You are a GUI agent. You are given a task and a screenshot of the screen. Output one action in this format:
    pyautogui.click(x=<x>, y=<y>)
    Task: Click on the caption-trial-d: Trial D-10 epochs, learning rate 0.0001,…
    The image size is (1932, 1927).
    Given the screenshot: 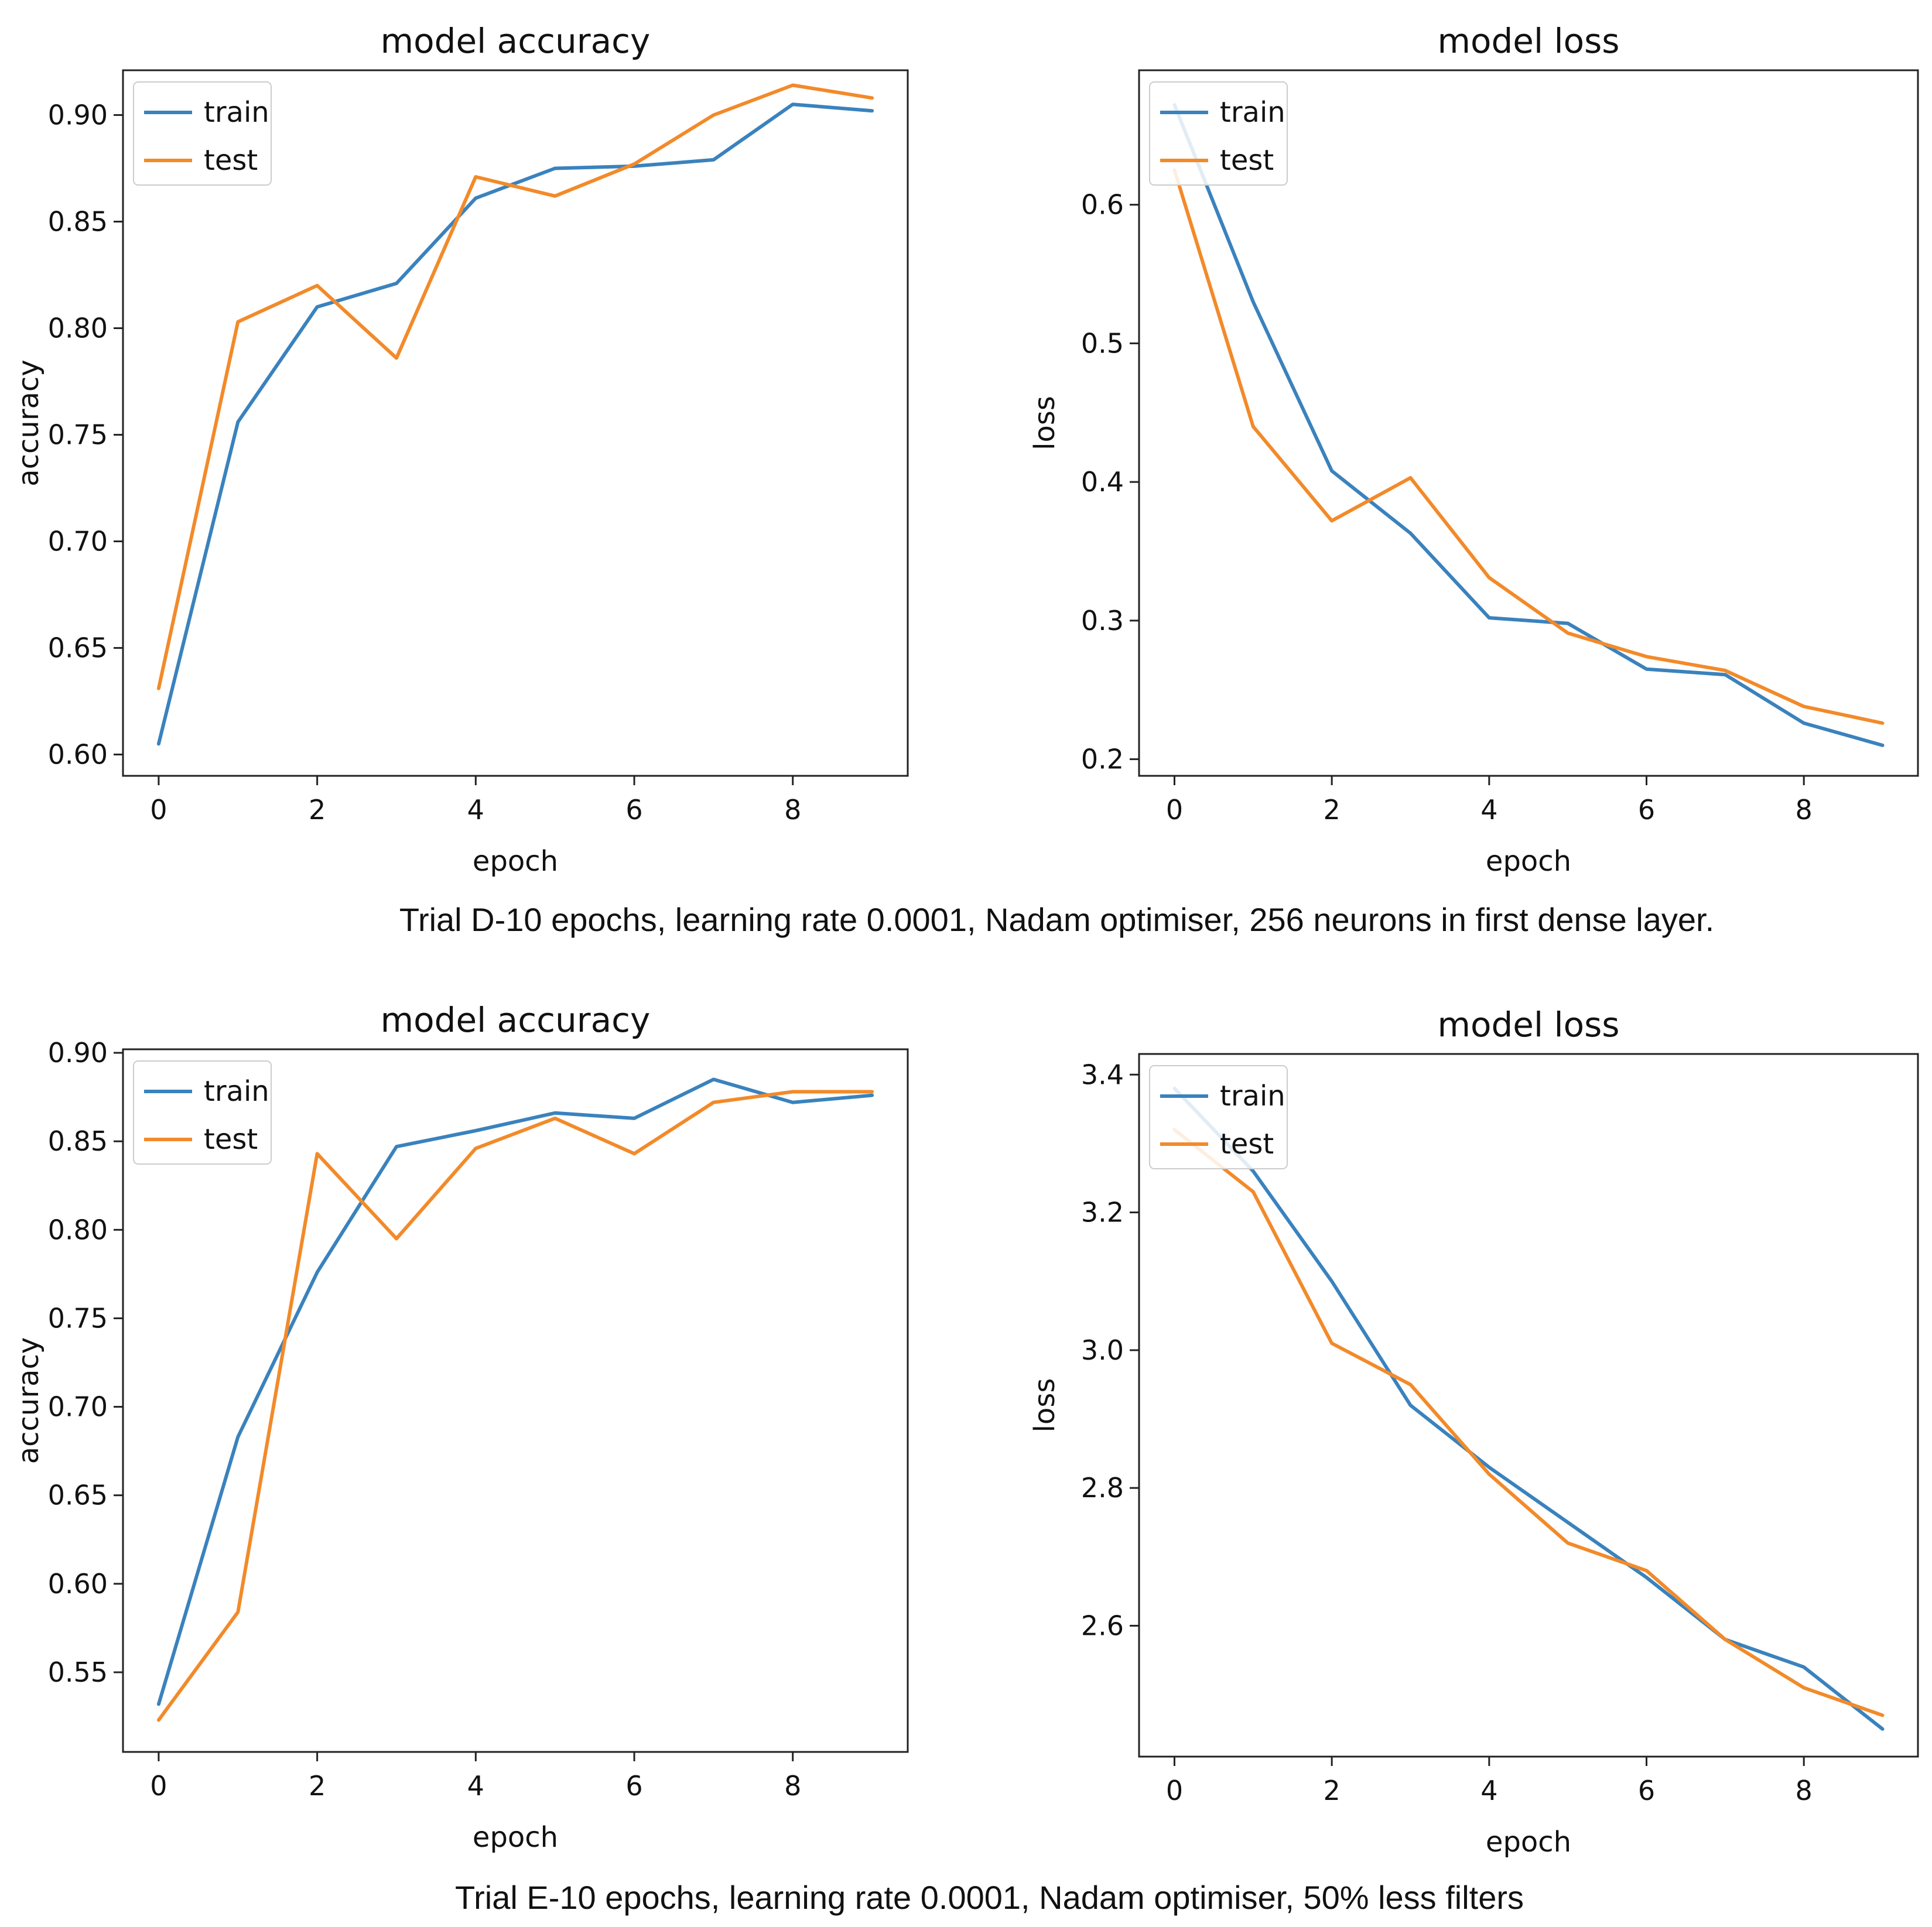 What is the action you would take?
    pyautogui.click(x=1057, y=919)
    